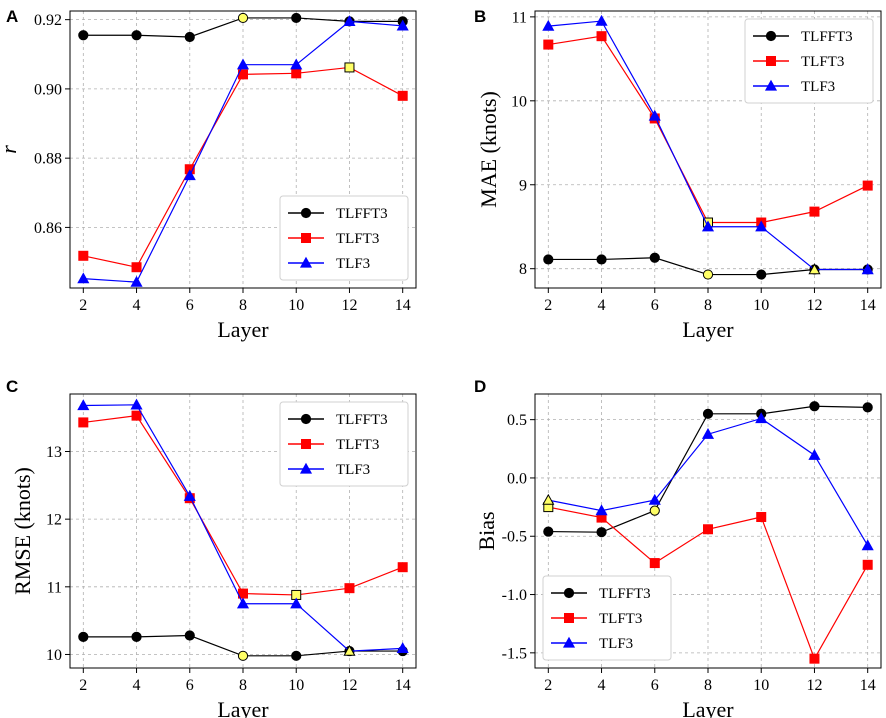 The image size is (886, 718). Describe the element at coordinates (514, 537) in the screenshot. I see `y-tick-label: -0.5` at that location.